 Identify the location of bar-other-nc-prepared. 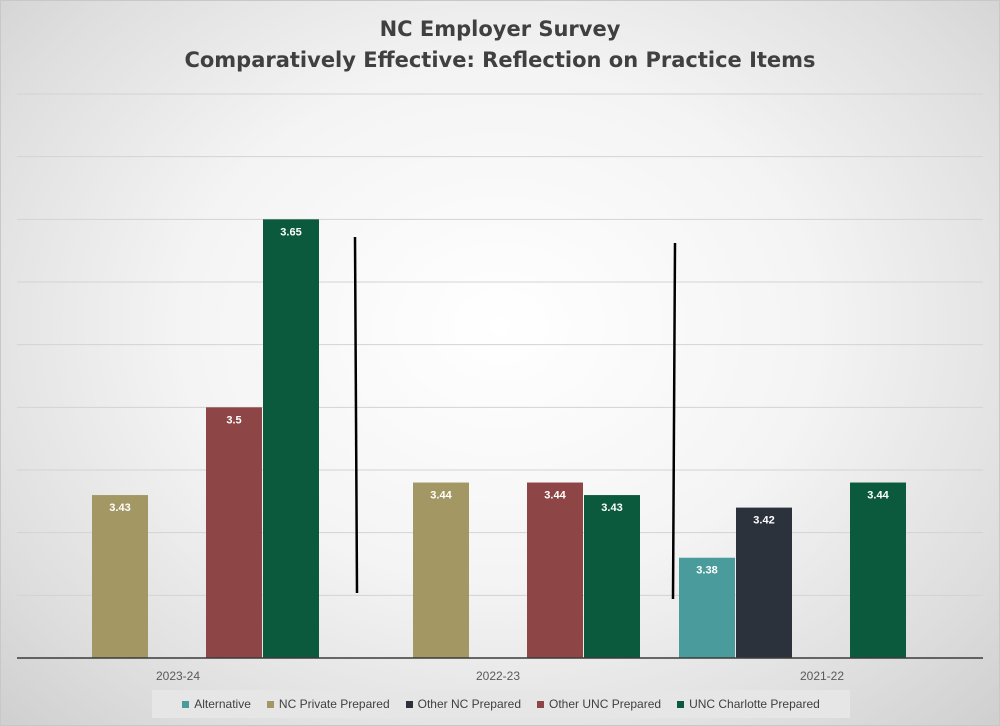
(764, 582).